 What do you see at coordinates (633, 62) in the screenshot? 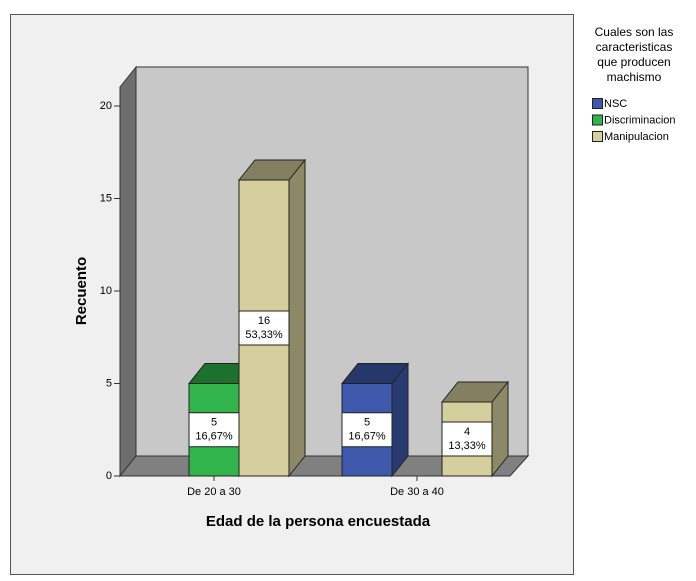
I see `legend-title: que producen` at bounding box center [633, 62].